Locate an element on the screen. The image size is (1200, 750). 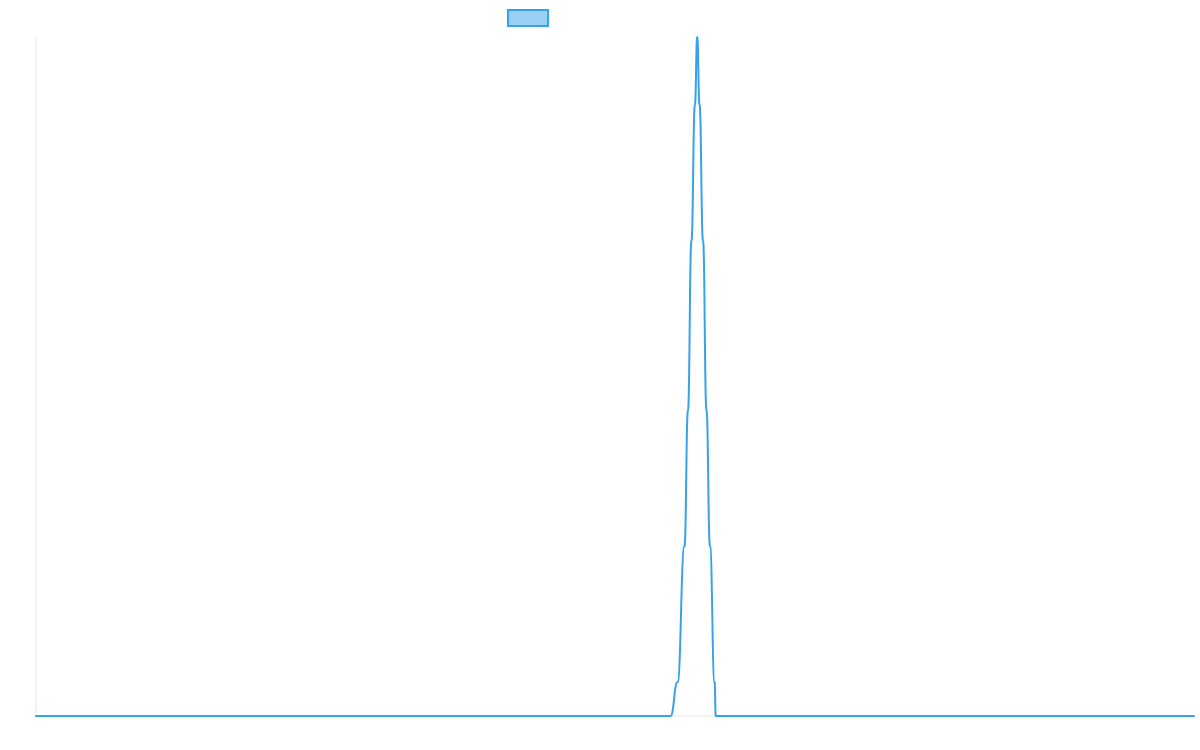
legend-swatch is located at coordinates (528, 18).